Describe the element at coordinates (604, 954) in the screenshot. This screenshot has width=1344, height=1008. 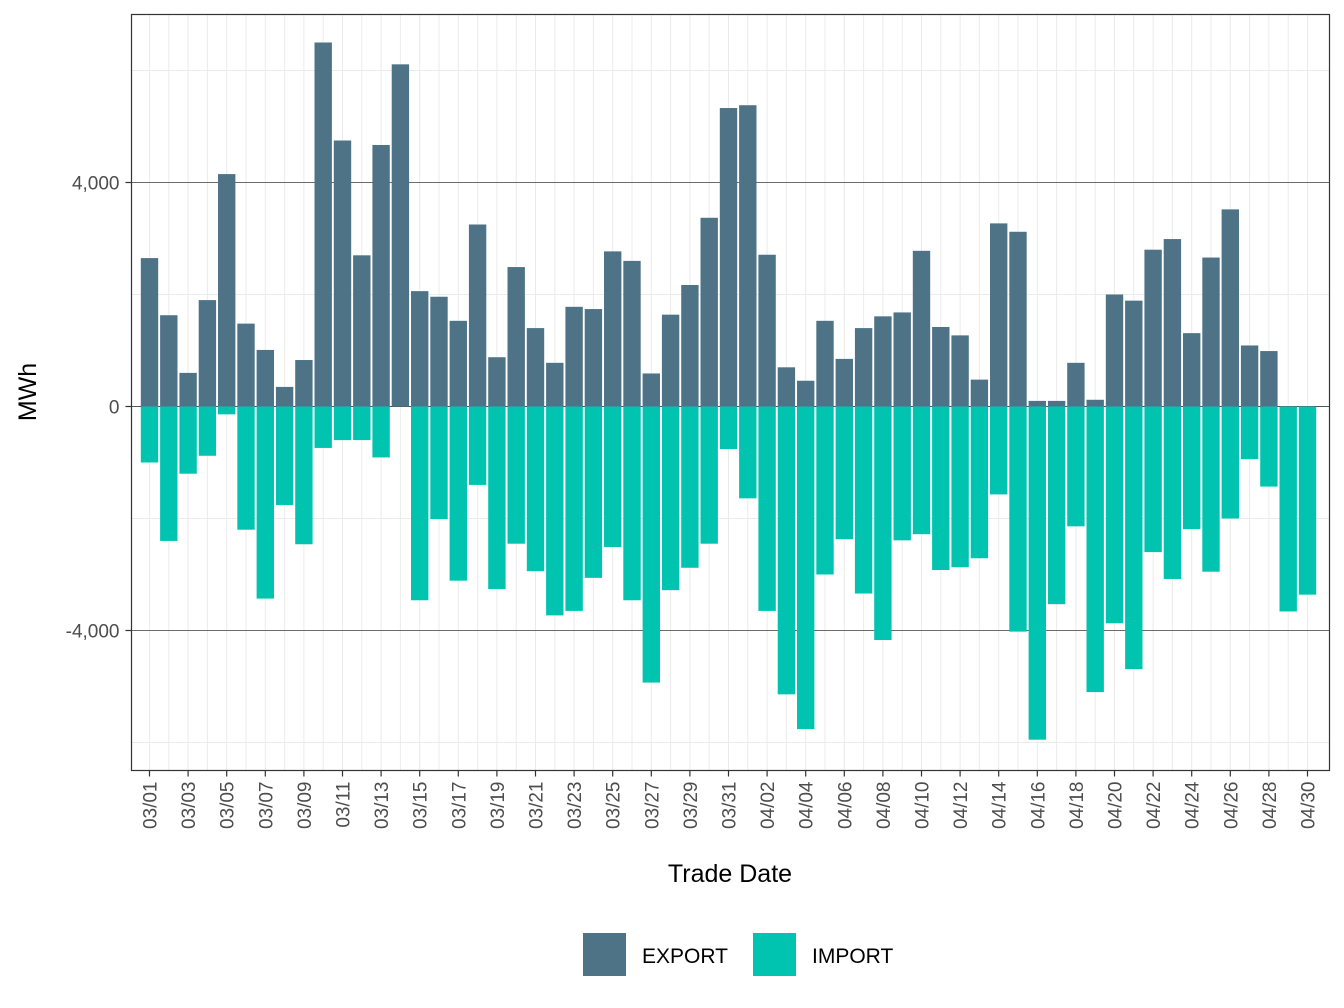
I see `legend-swatch-export` at that location.